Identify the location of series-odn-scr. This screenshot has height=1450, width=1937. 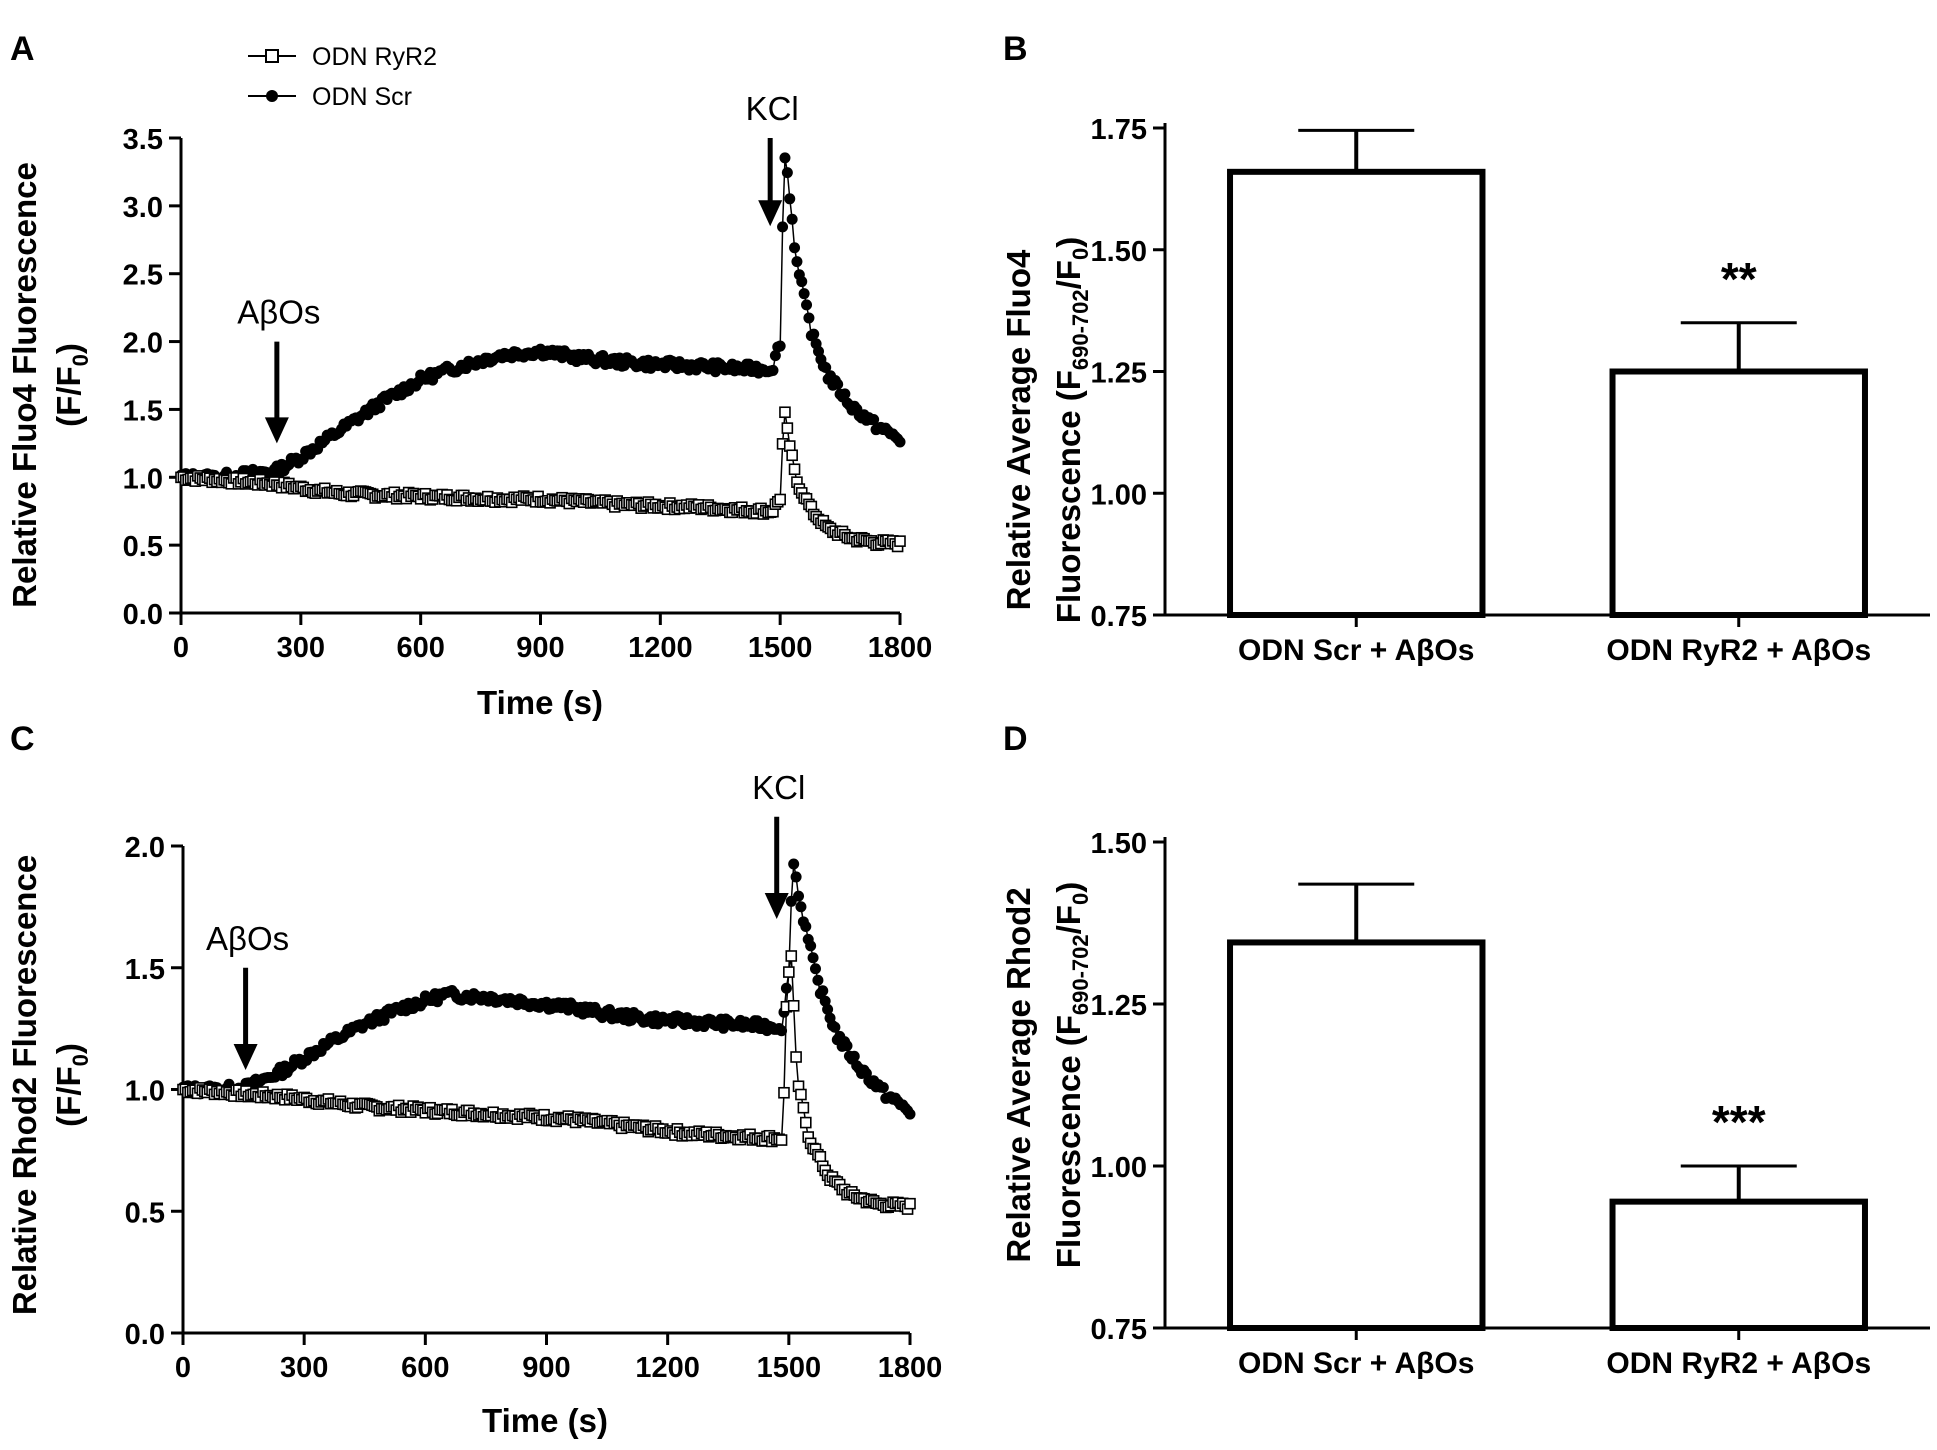
(546, 989).